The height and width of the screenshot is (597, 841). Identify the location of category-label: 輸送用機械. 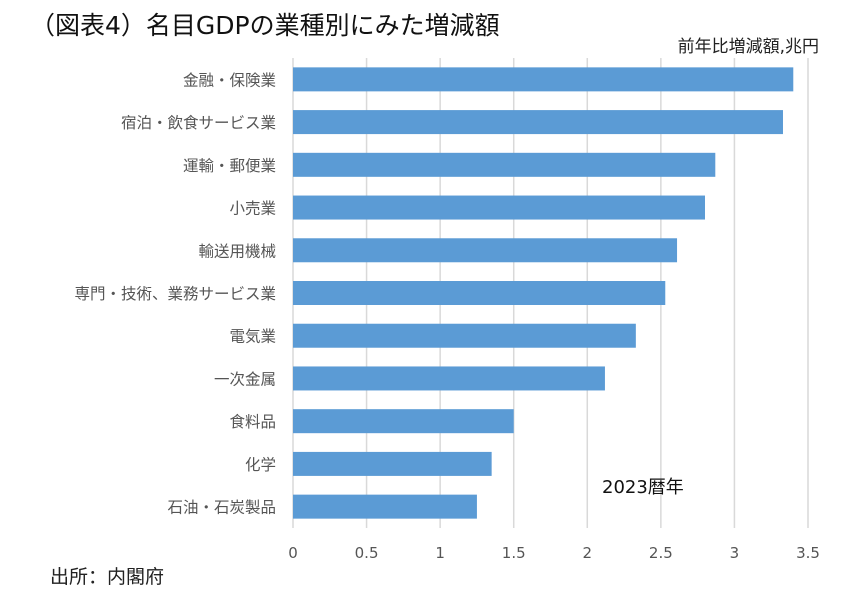
(237, 251).